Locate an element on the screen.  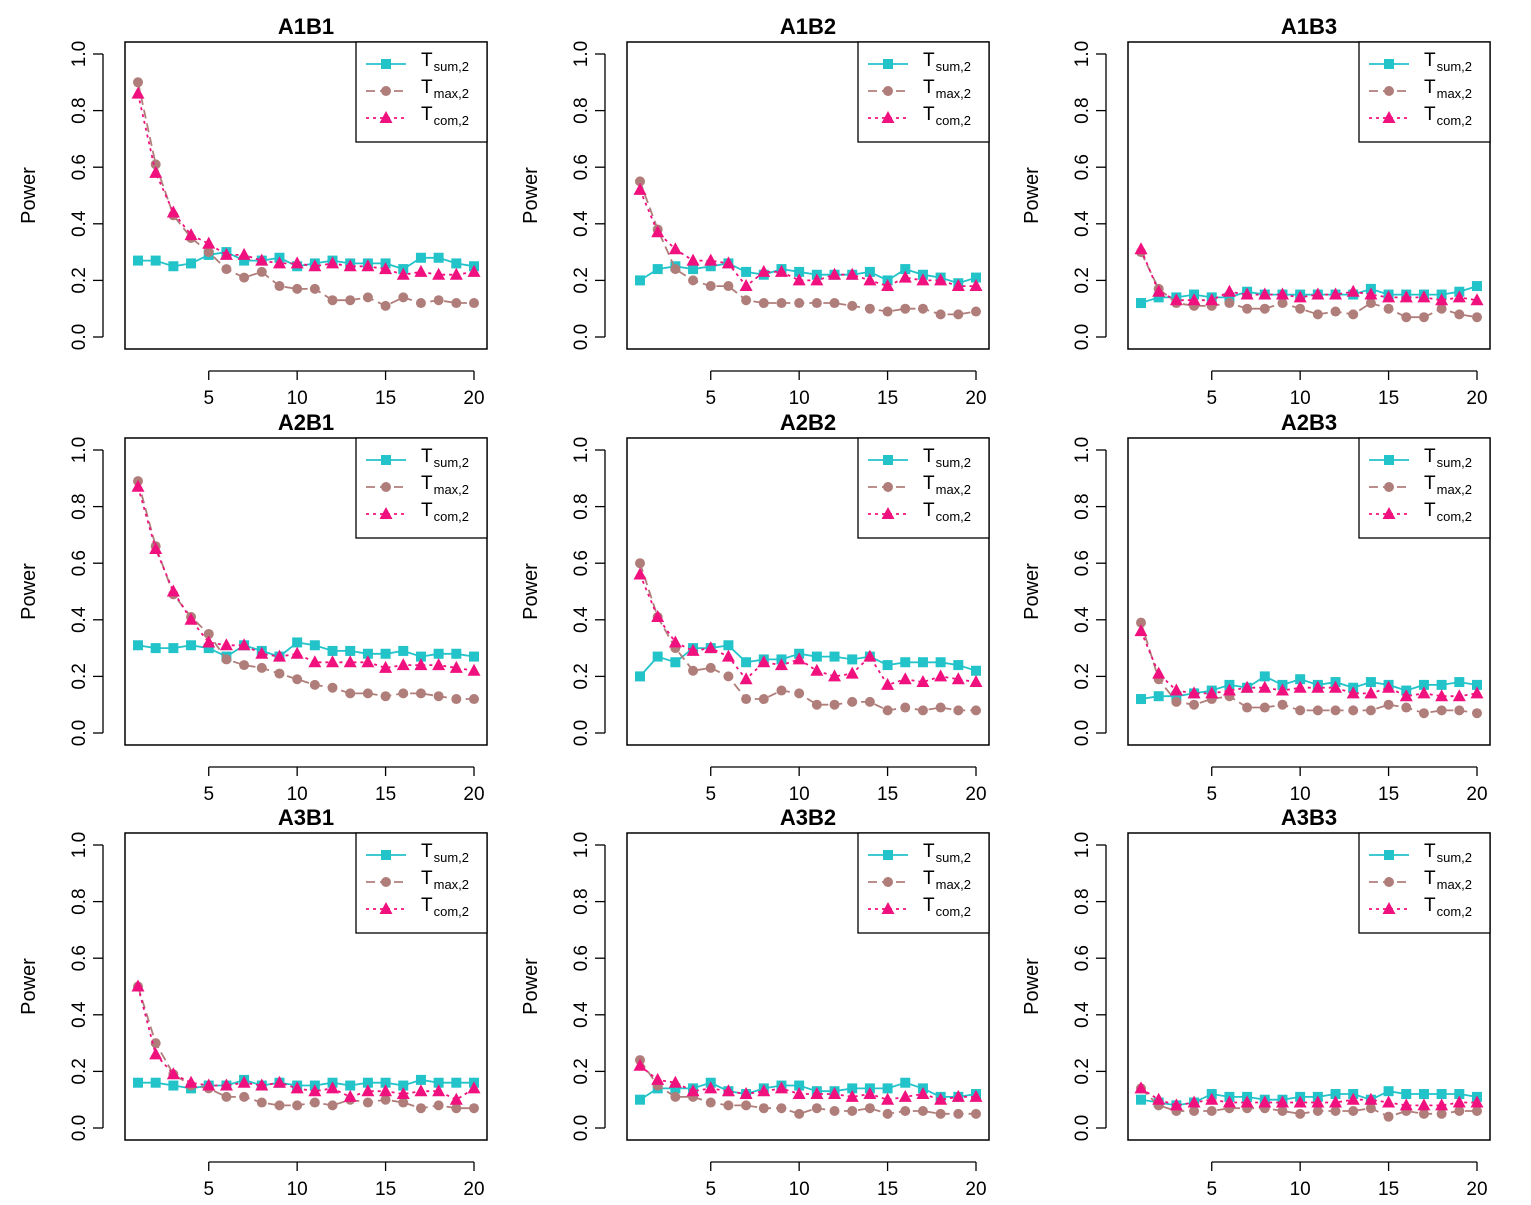
panel-title: A1B1 is located at coordinates (306, 26).